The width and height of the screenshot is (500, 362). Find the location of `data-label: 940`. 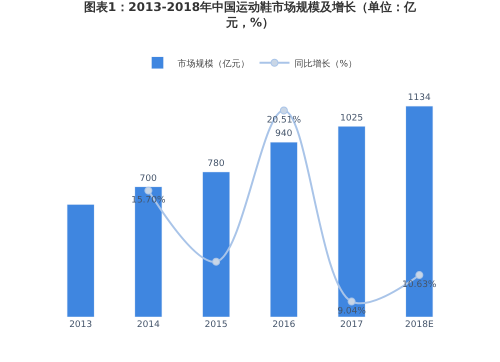

data-label: 940 is located at coordinates (284, 134).